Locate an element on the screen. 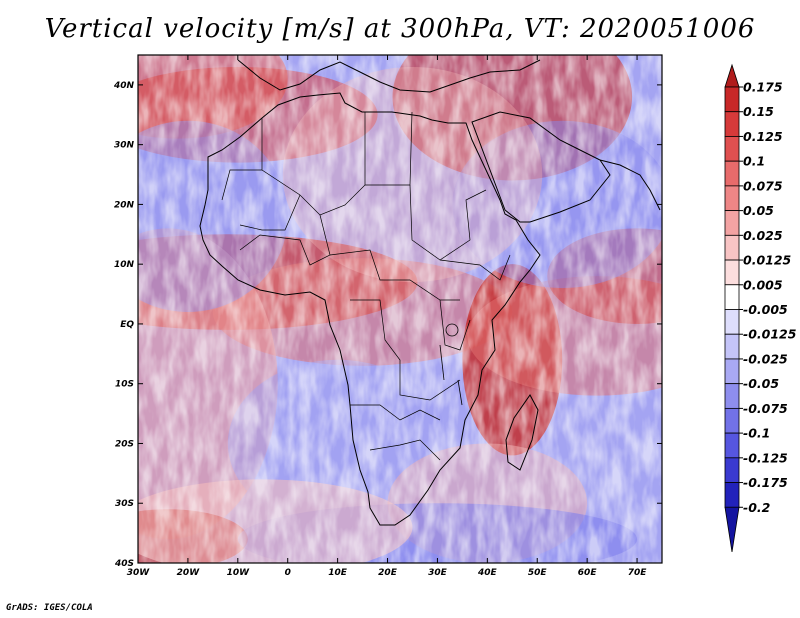  colorbar-label: 0.075 is located at coordinates (763, 185).